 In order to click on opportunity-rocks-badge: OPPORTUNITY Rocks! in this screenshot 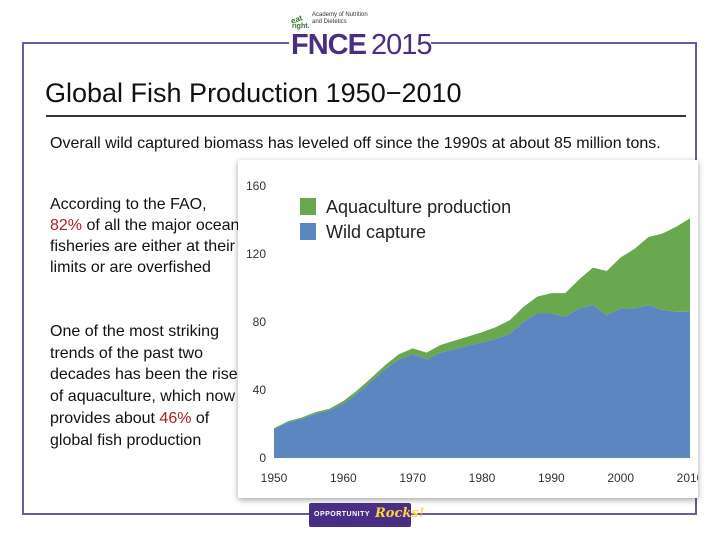, I will do `click(366, 515)`.